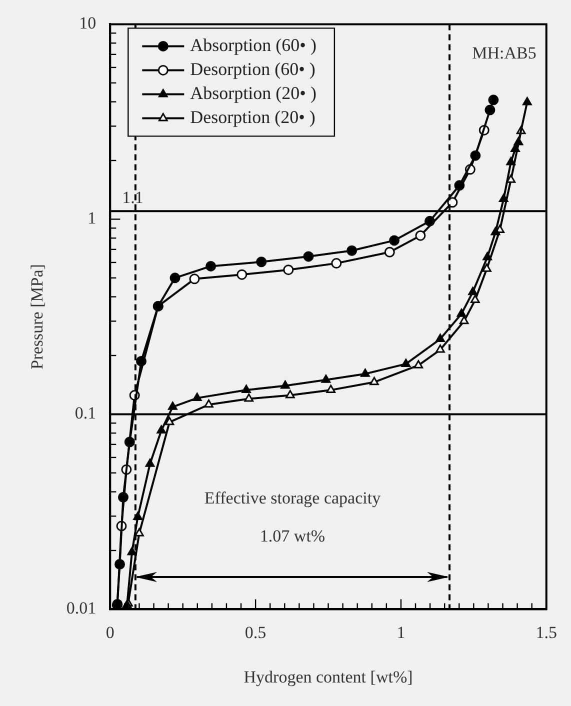  Describe the element at coordinates (504, 53) in the screenshot. I see `annotation: MH:AB5` at that location.